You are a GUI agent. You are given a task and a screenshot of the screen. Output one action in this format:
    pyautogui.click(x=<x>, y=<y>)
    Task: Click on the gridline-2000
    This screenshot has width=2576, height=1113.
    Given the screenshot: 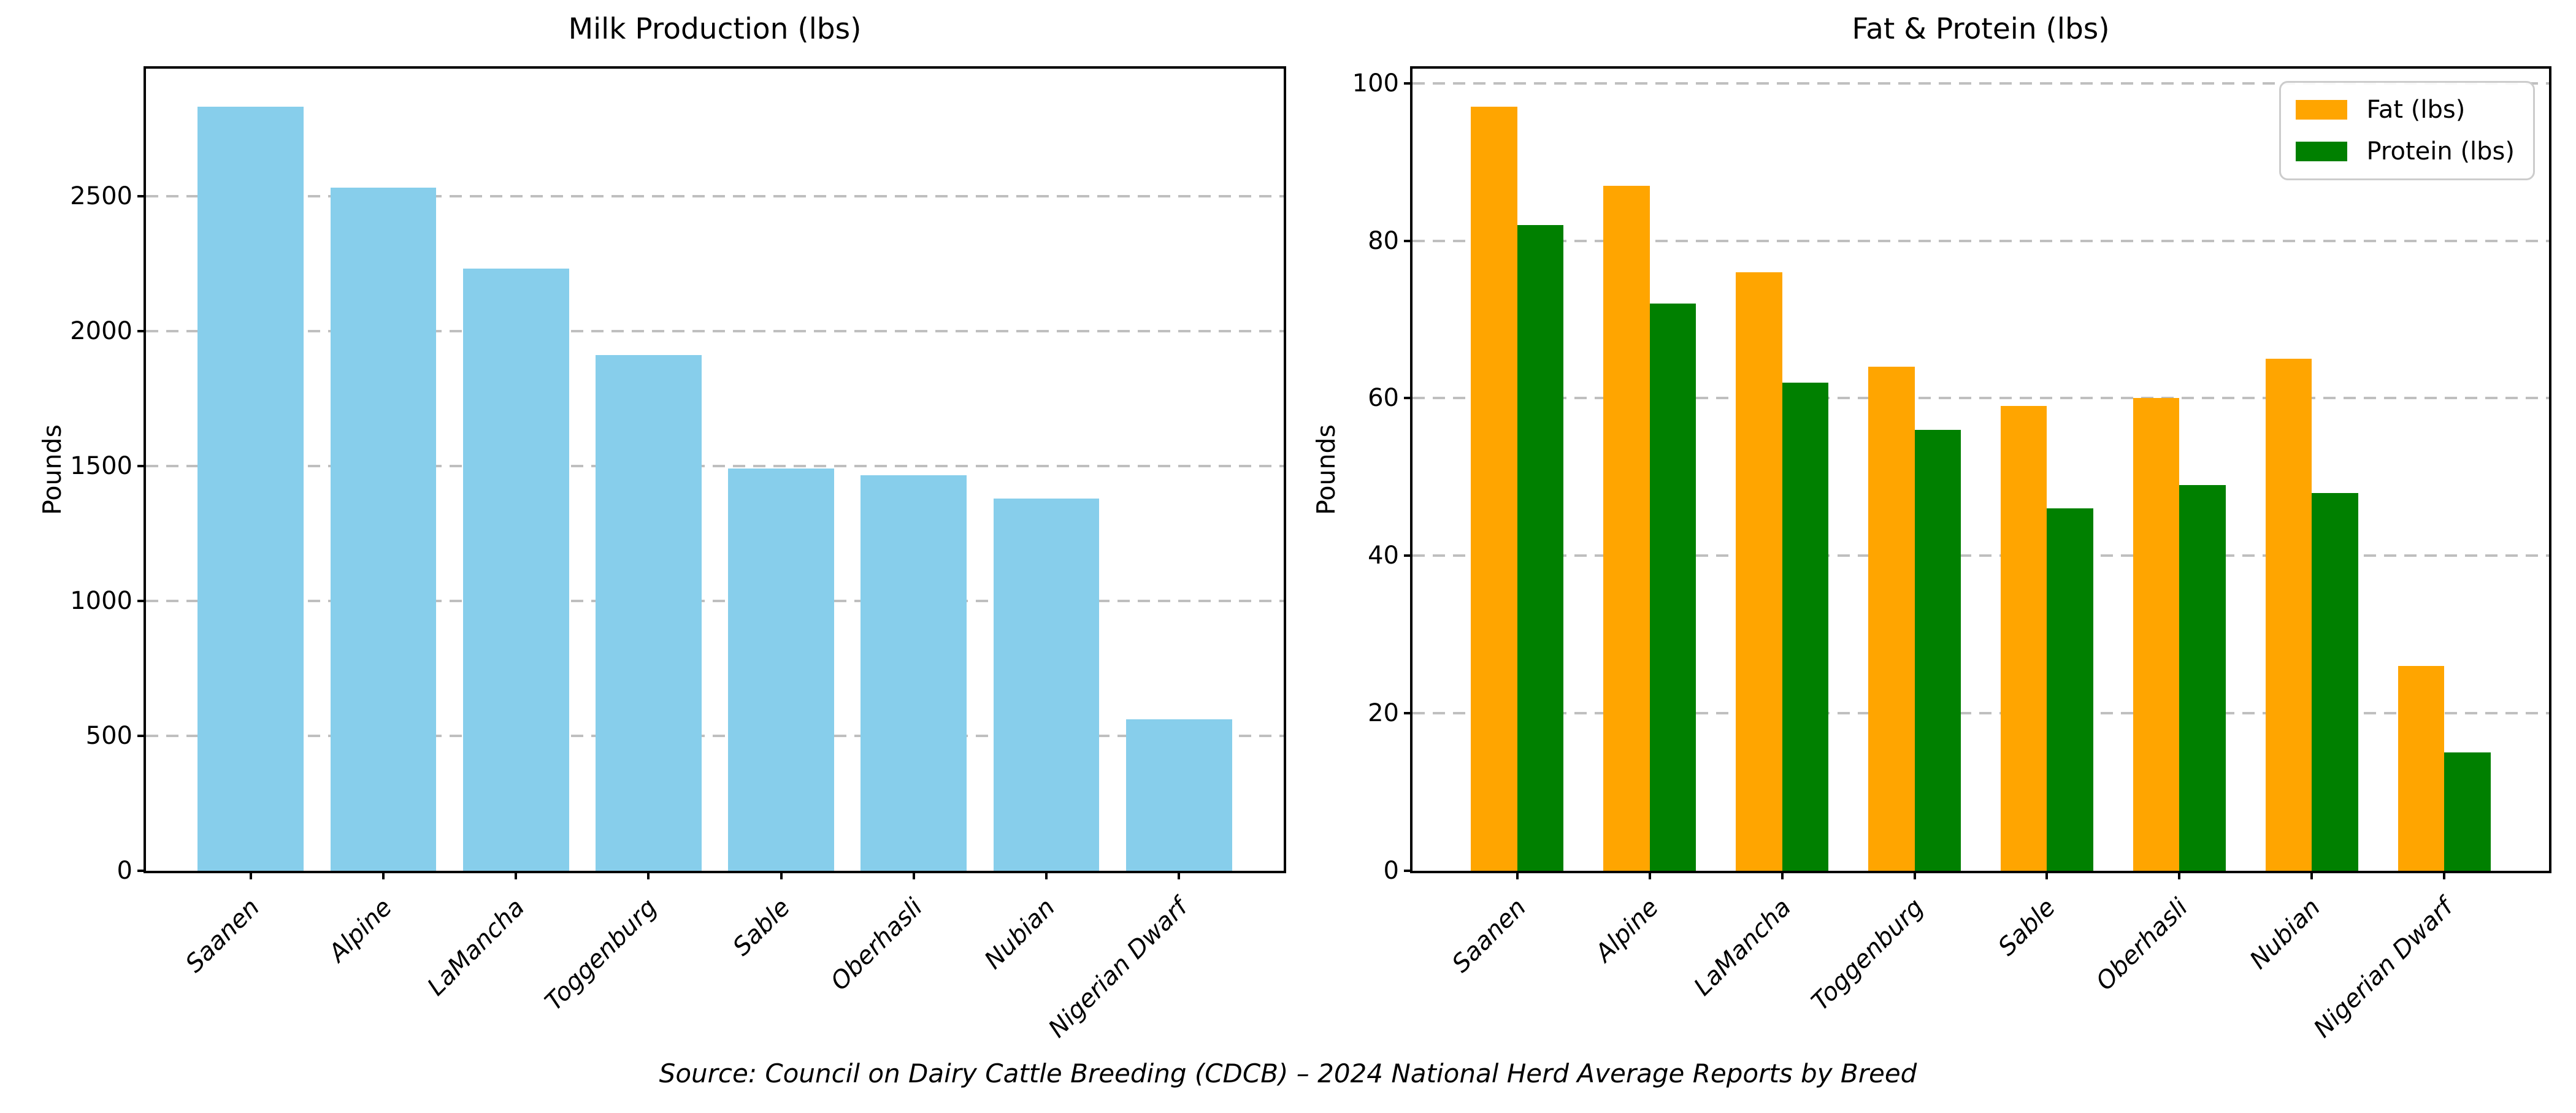 What is the action you would take?
    pyautogui.click(x=715, y=330)
    